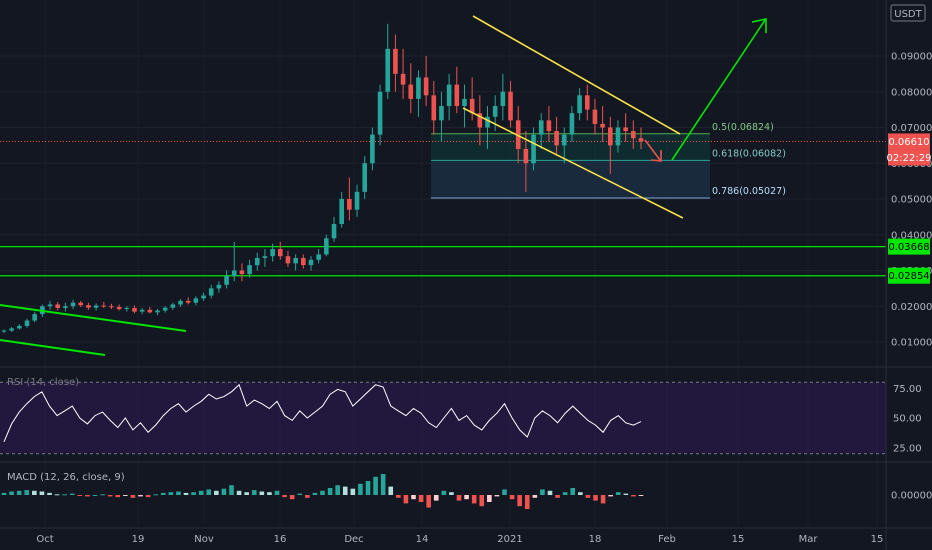 This screenshot has width=932, height=550. I want to click on trend-line-green-lower, so click(53, 347).